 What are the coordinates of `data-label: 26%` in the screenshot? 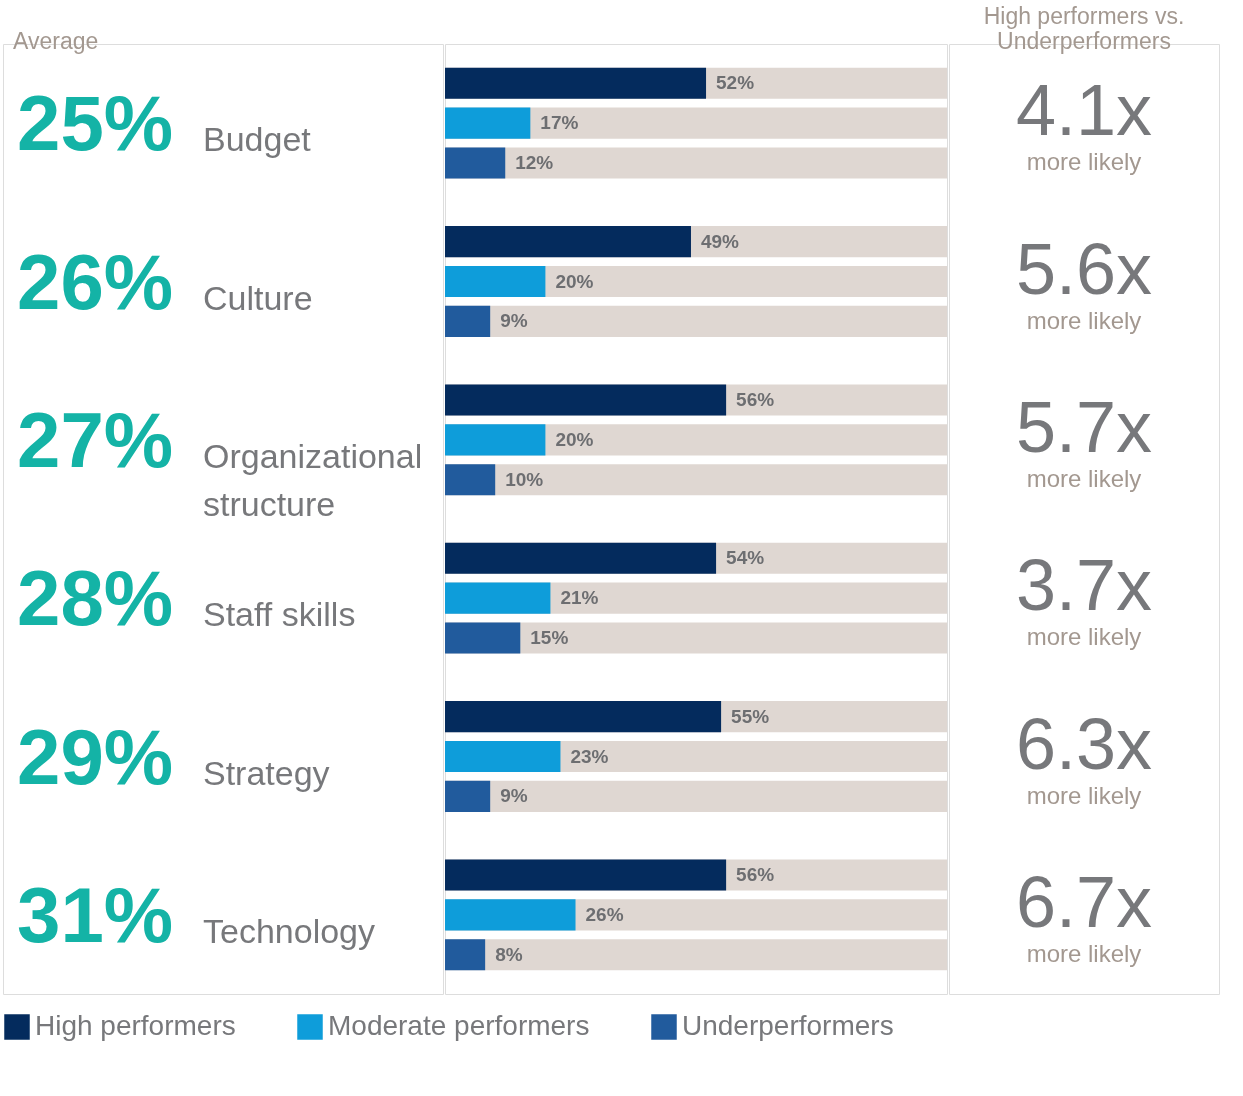 It's located at (604, 914).